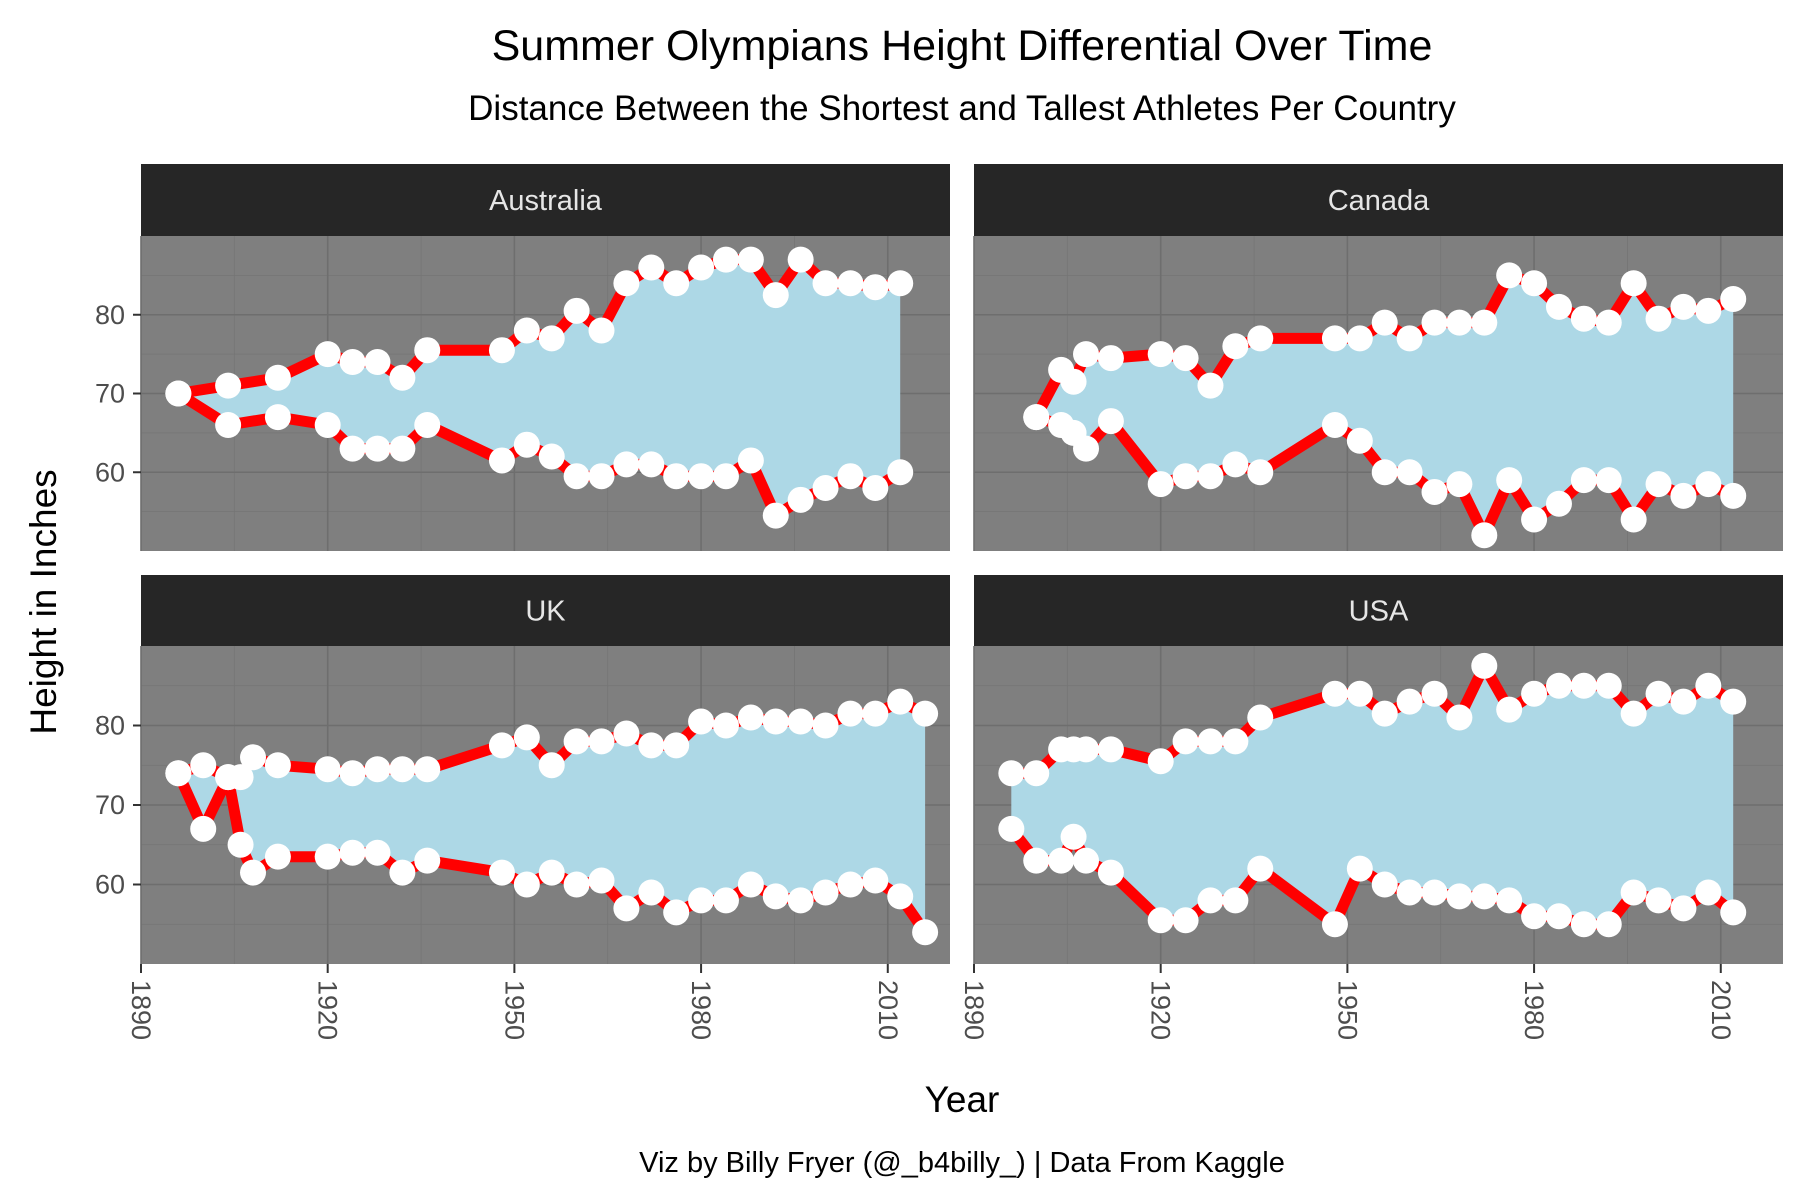  What do you see at coordinates (110, 726) in the screenshot?
I see `y-tick-label: 80` at bounding box center [110, 726].